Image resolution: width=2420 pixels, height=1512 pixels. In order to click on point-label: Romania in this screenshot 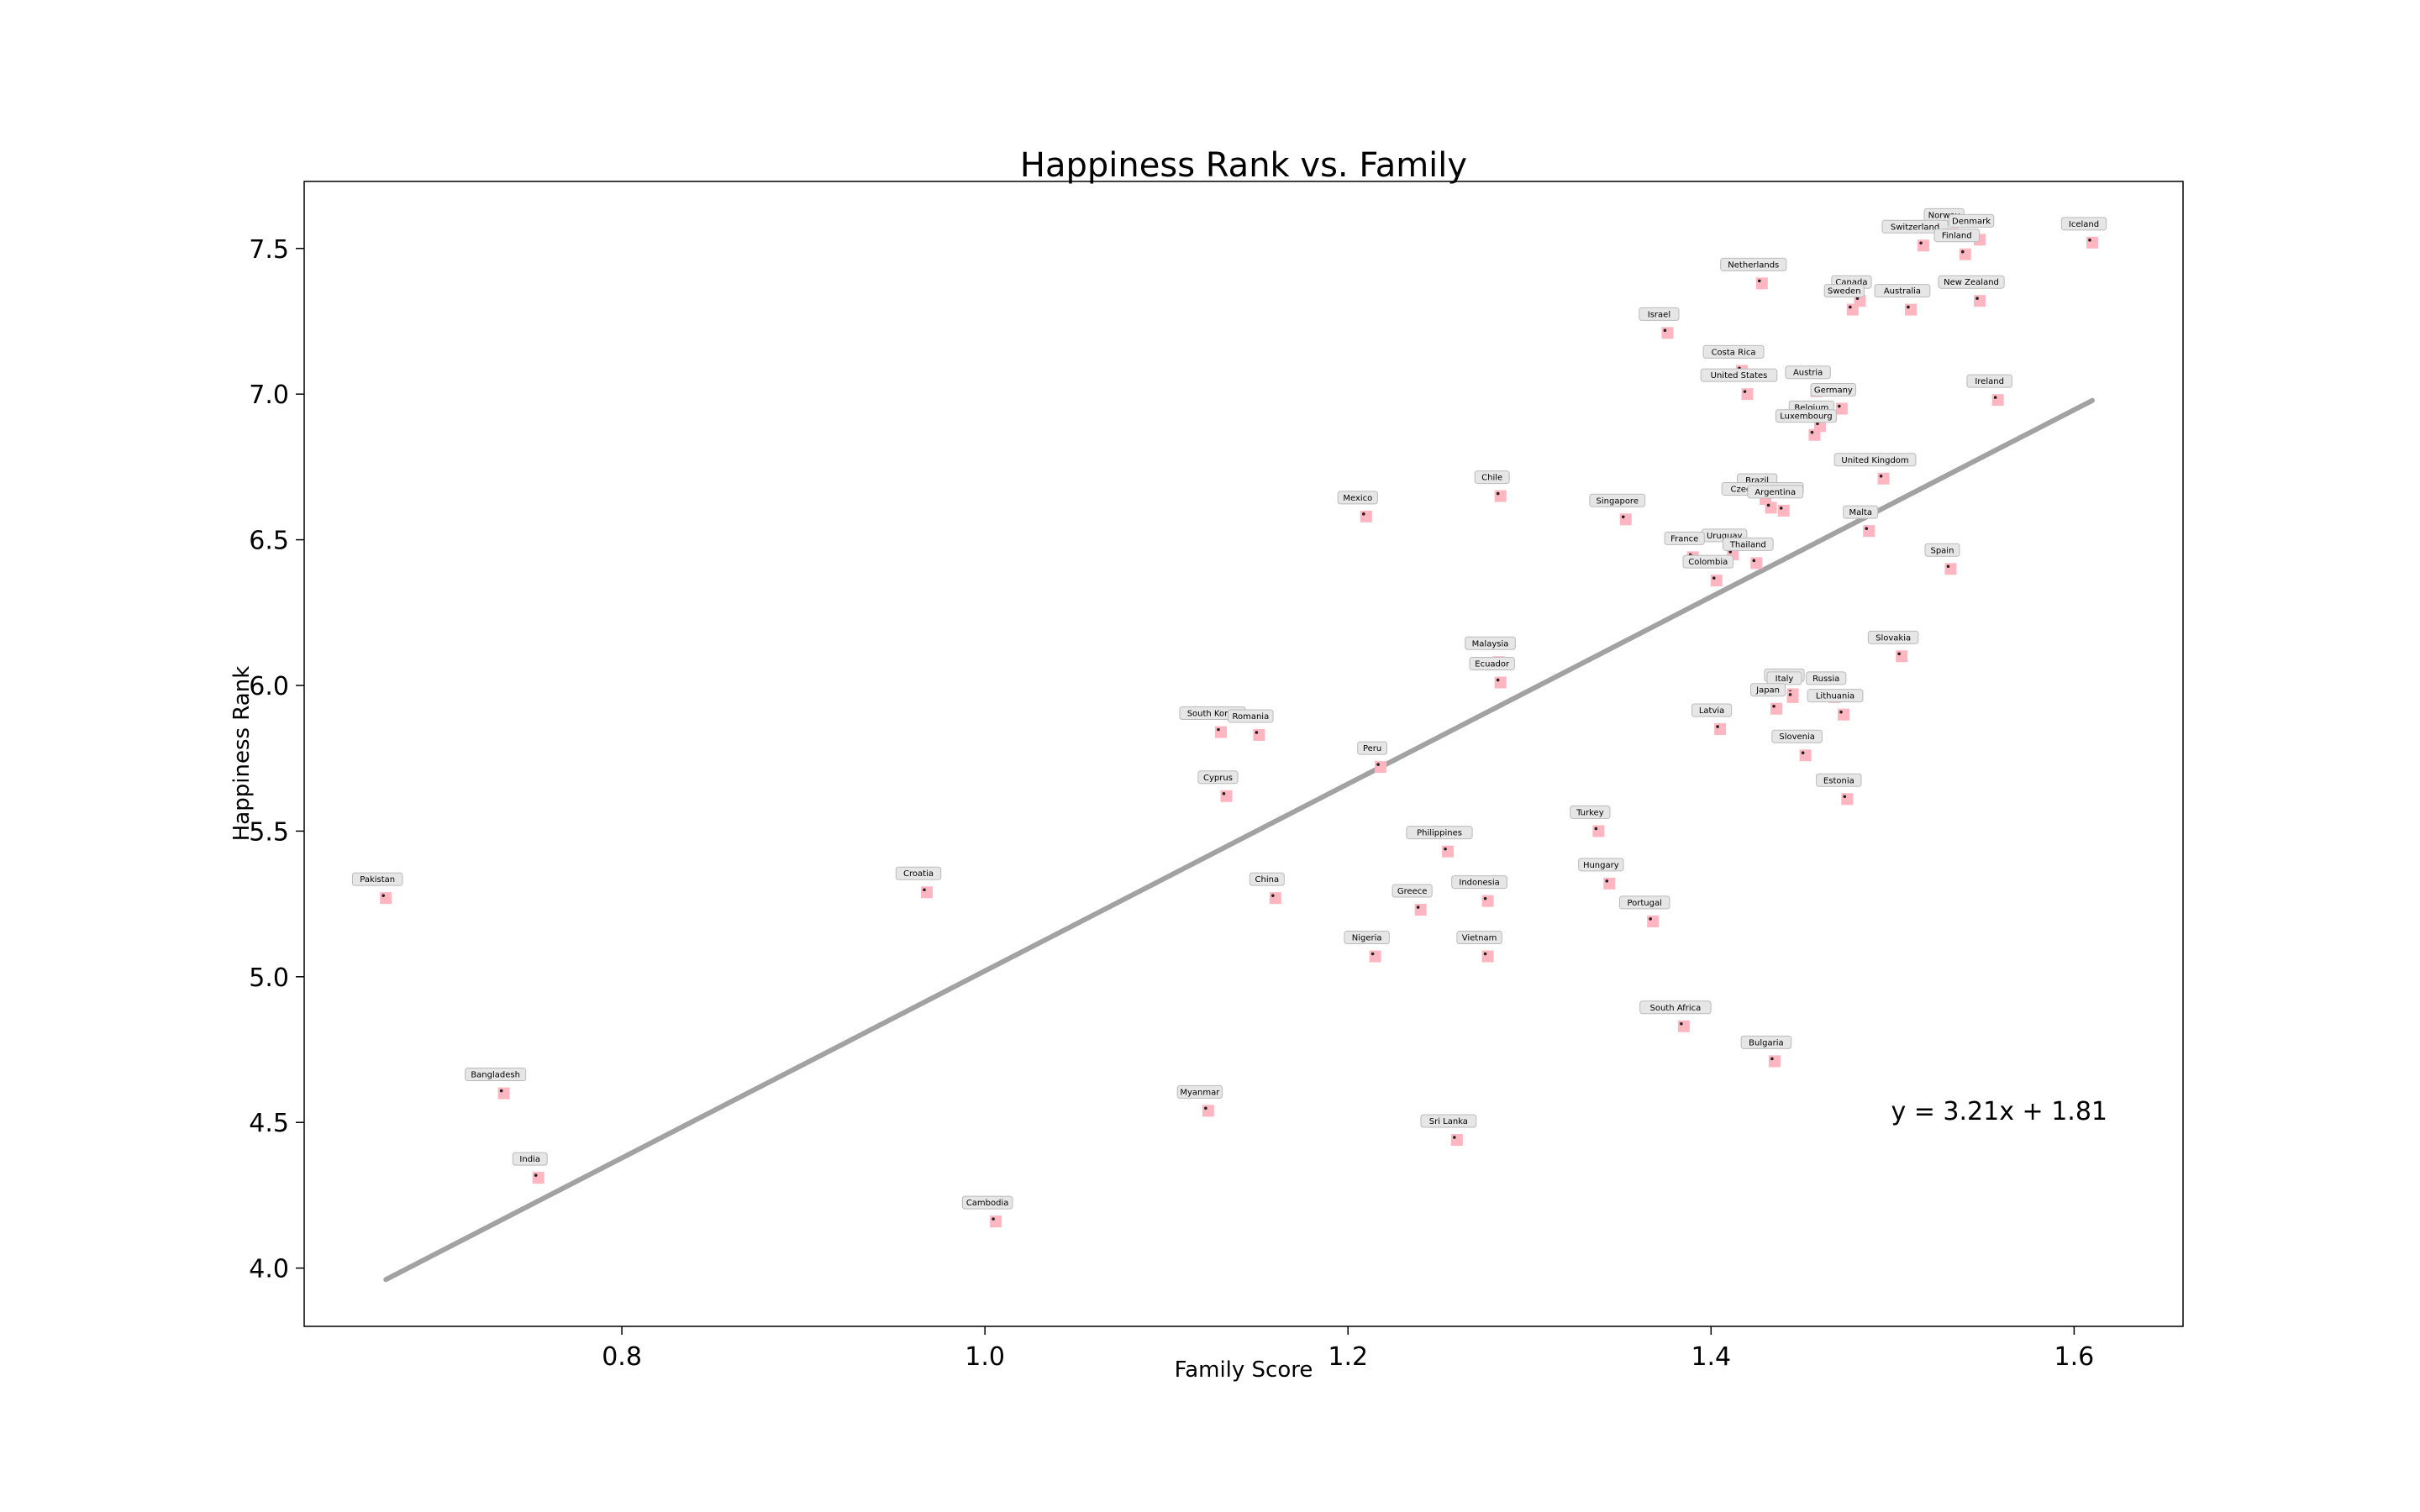, I will do `click(1251, 717)`.